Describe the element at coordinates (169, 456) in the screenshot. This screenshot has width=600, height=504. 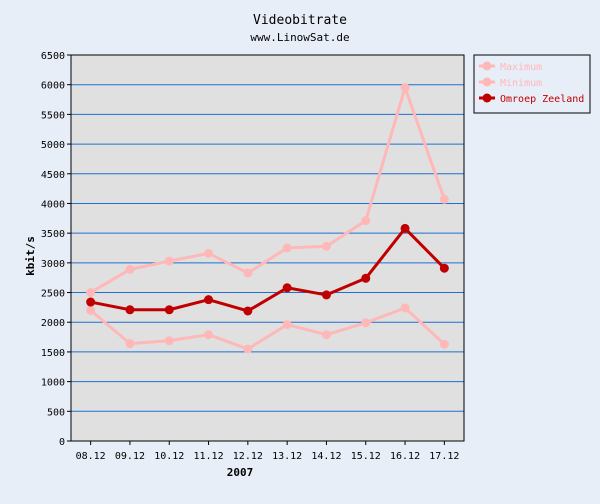
I see `x-tick-label: 10.12` at that location.